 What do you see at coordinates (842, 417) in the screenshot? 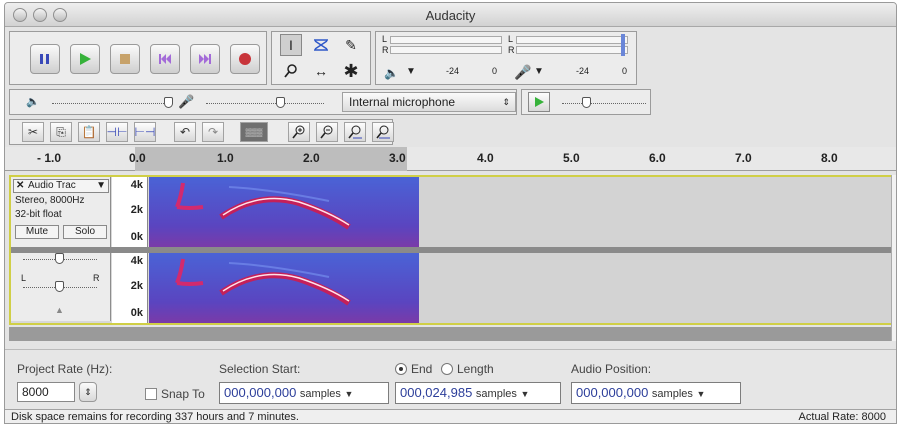
I see `actual-rate-status: Actual Rate: 8000` at bounding box center [842, 417].